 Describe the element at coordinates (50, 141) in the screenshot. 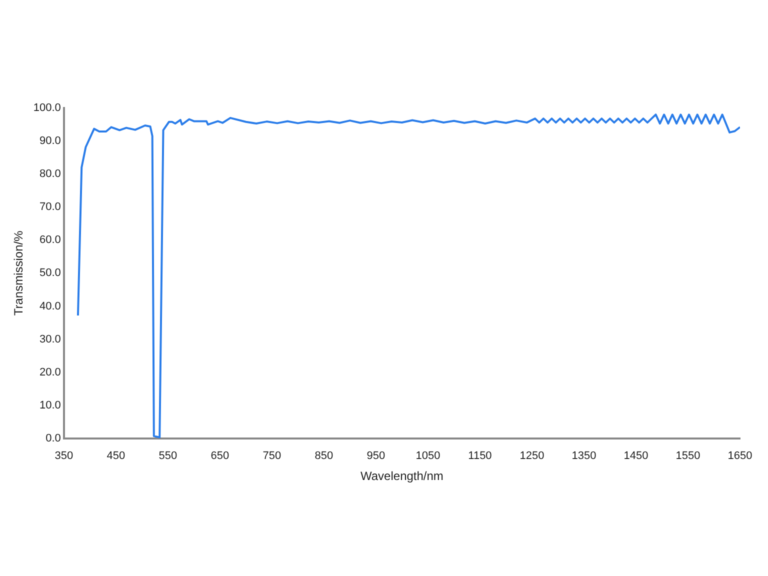

I see `y-tick-label: 90.0` at that location.